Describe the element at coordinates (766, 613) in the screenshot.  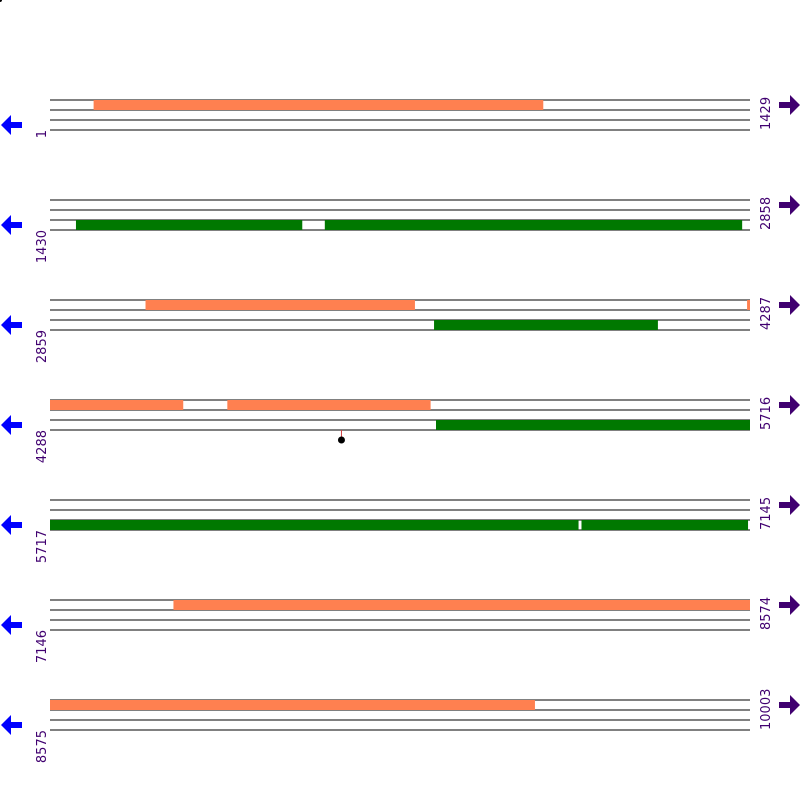
I see `row-end-label: 8574` at that location.